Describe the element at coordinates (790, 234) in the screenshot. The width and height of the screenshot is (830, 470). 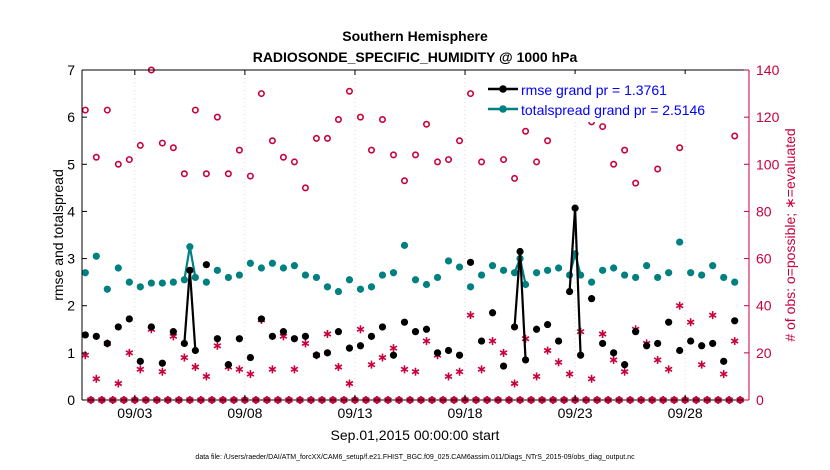
I see `y-axis-right-label: # of obs: o=possible; ∗=evaluated` at that location.